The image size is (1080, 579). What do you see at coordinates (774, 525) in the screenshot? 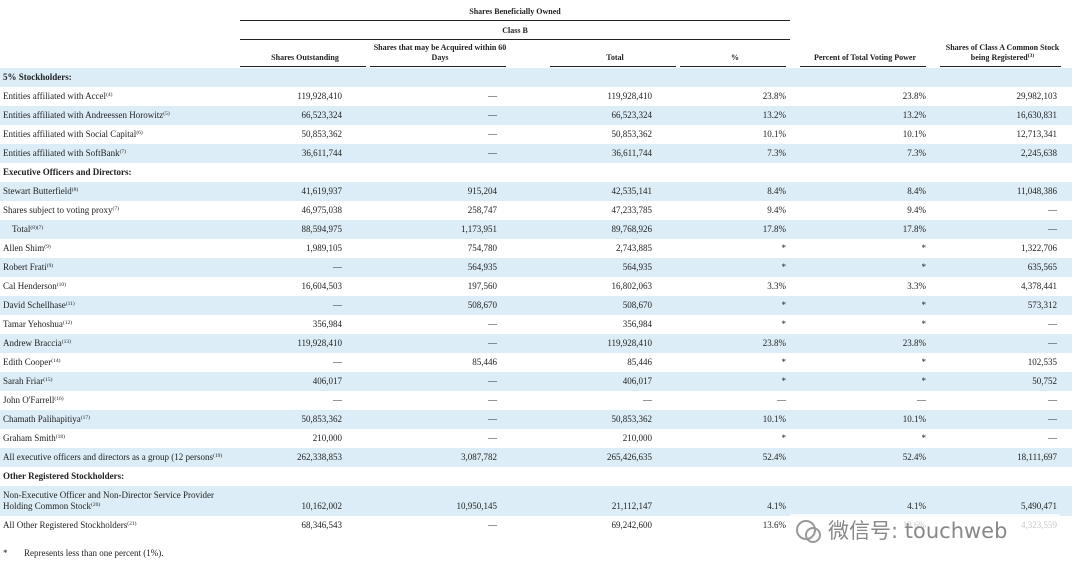
I see `cell: 13.6%` at bounding box center [774, 525].